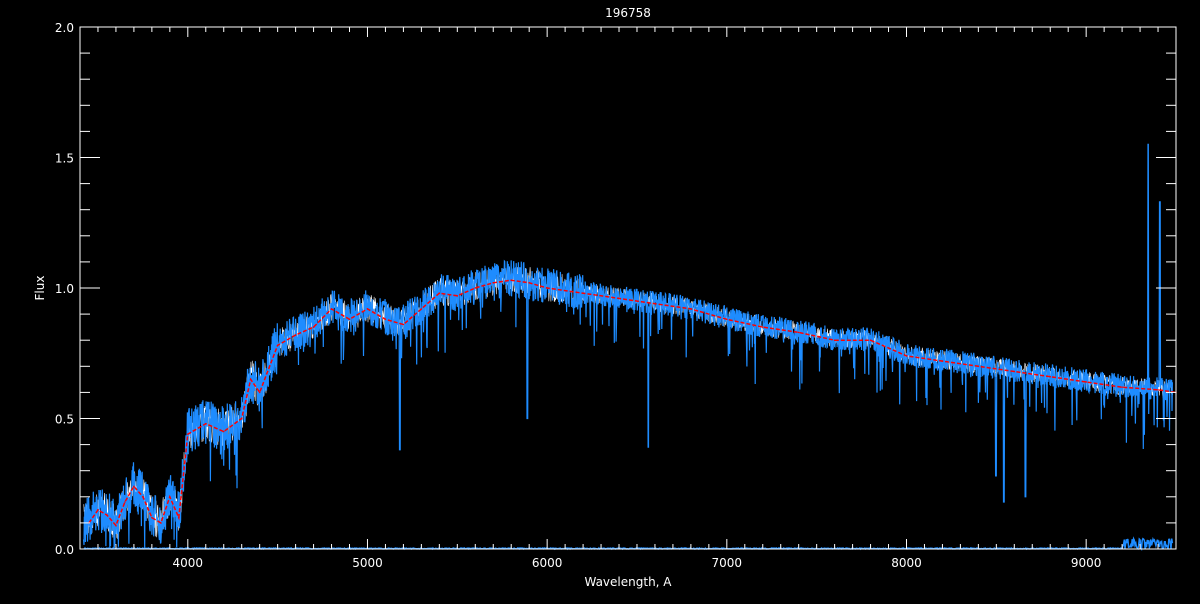 The height and width of the screenshot is (604, 1200). I want to click on x-tick-label: 7000, so click(727, 563).